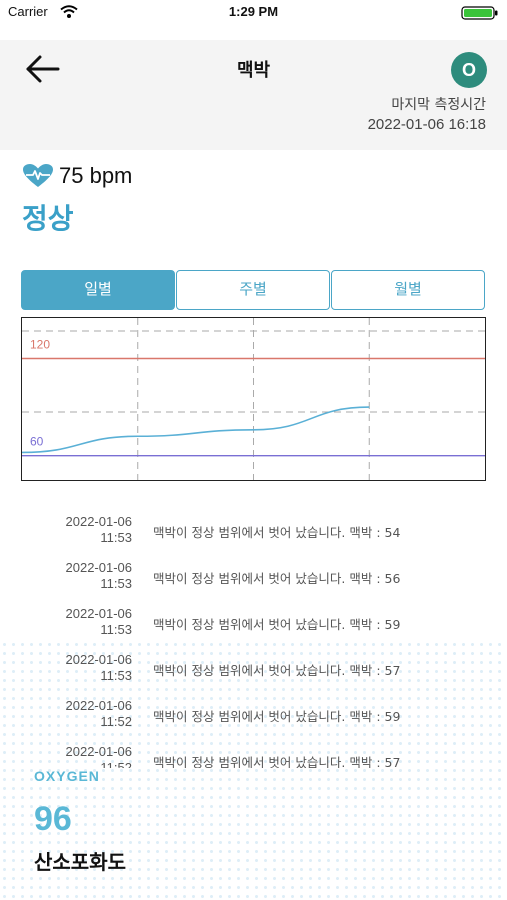 This screenshot has height=900, width=507. I want to click on log-message: 맥박이 정상 범위에서 벗어 났습니다. 맥박 : 56, so click(277, 578).